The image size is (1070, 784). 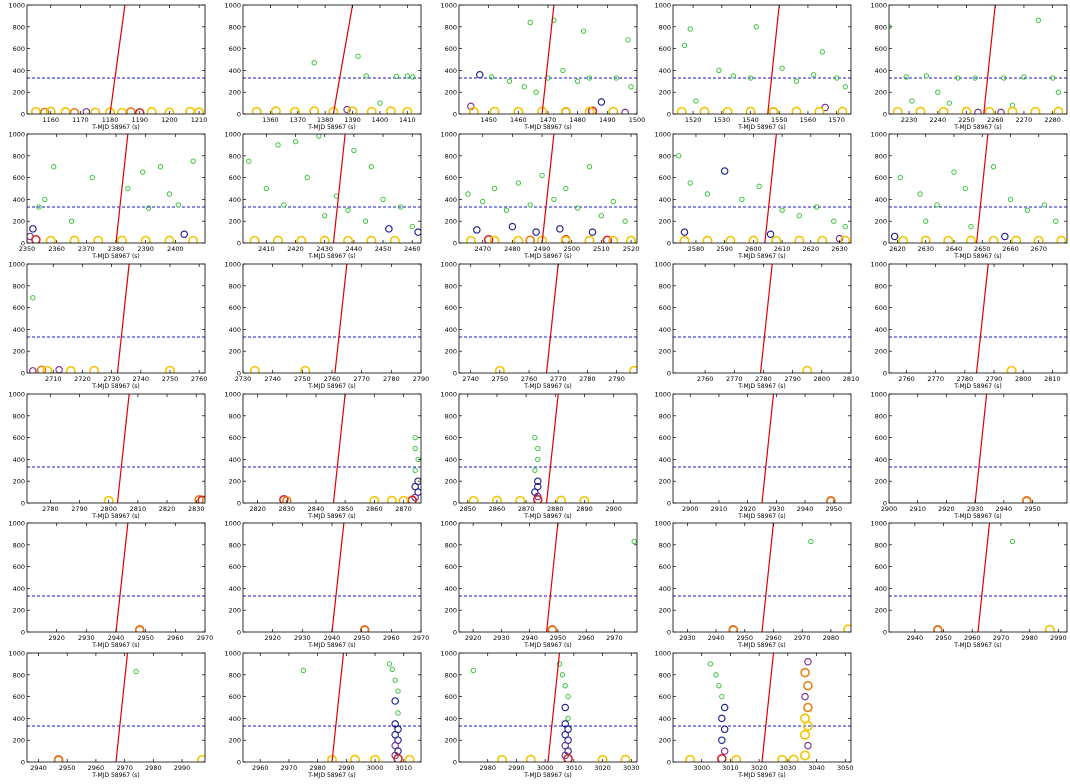 What do you see at coordinates (482, 249) in the screenshot?
I see `x-tick-label: 2470` at bounding box center [482, 249].